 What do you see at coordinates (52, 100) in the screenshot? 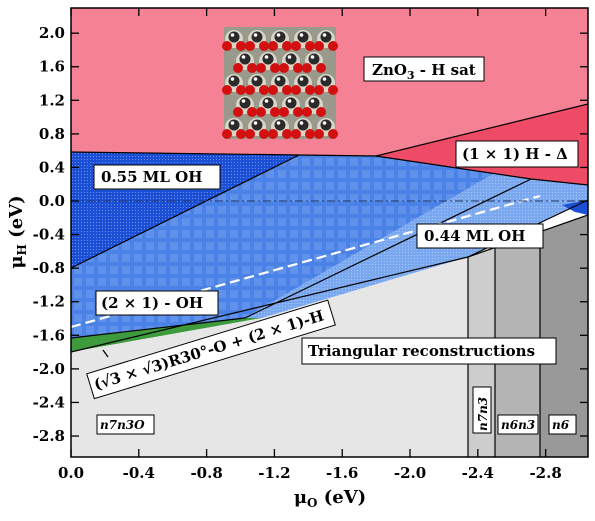
I see `y-tick-label: 1.2` at bounding box center [52, 100].